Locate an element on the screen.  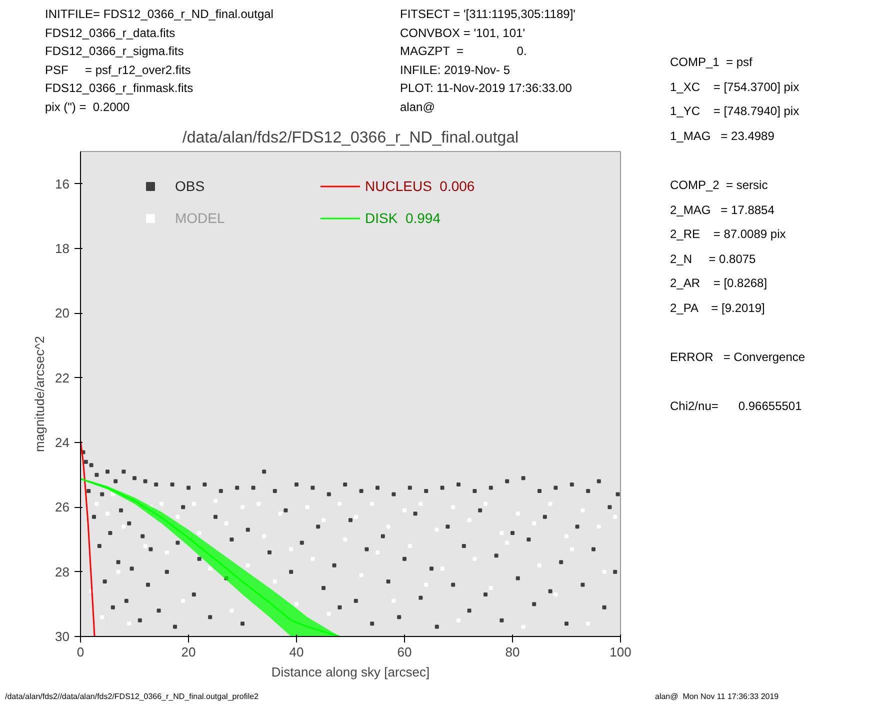
legend-label: MODEL is located at coordinates (200, 218).